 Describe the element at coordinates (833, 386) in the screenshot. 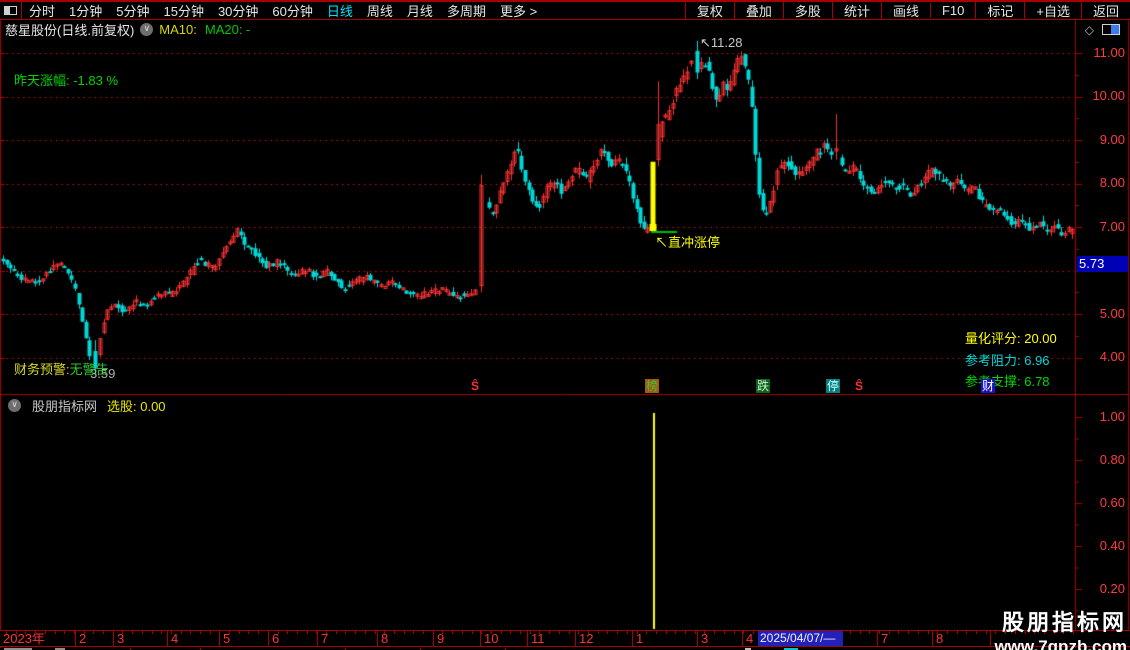

I see `event-flag-ting: 停` at that location.